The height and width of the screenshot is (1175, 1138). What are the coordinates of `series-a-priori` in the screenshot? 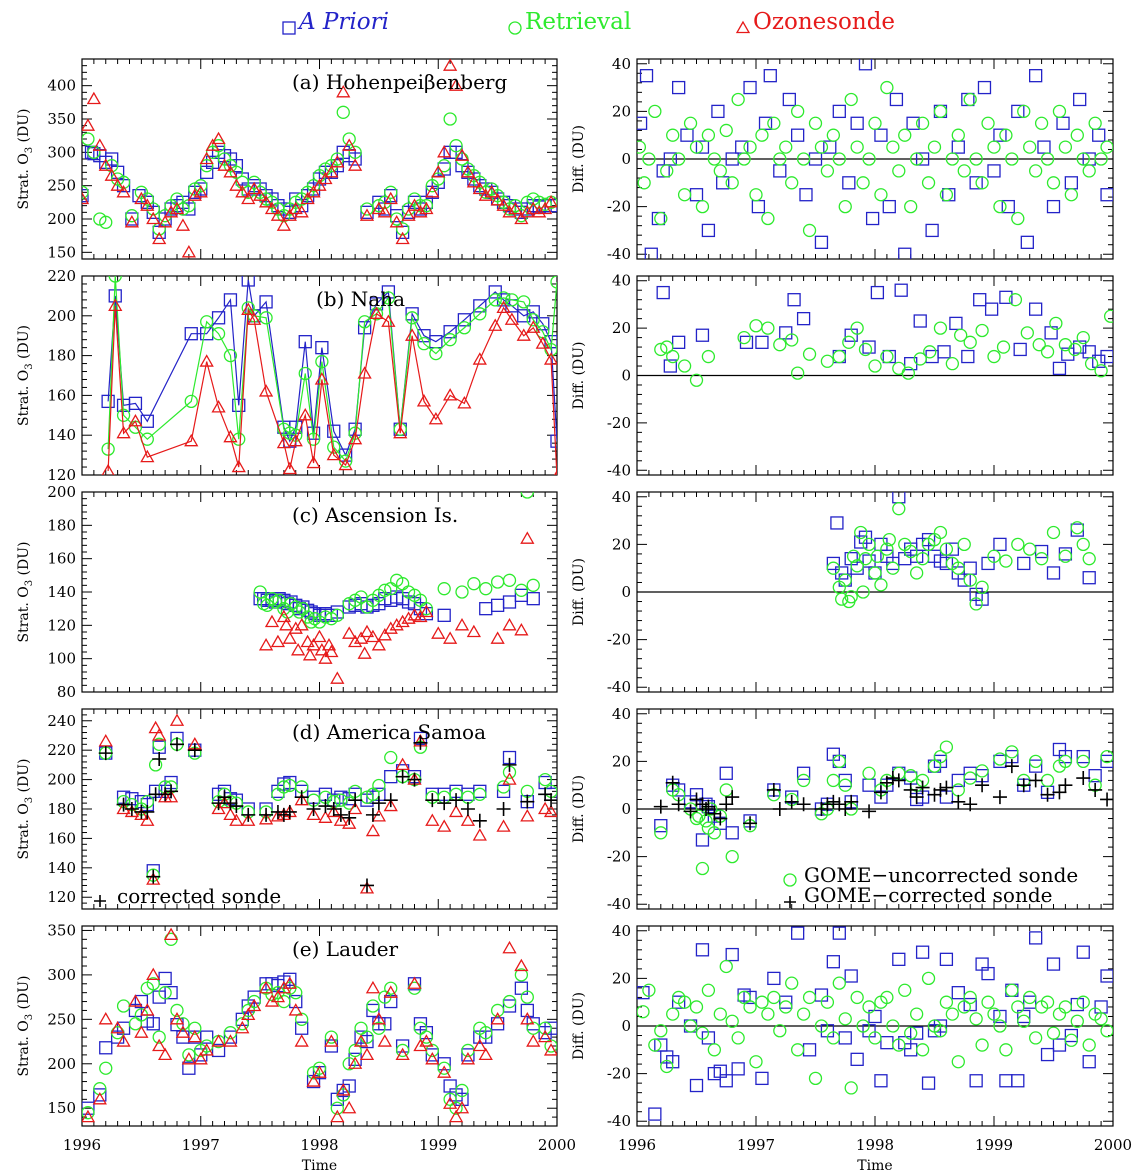 It's located at (875, 1023).